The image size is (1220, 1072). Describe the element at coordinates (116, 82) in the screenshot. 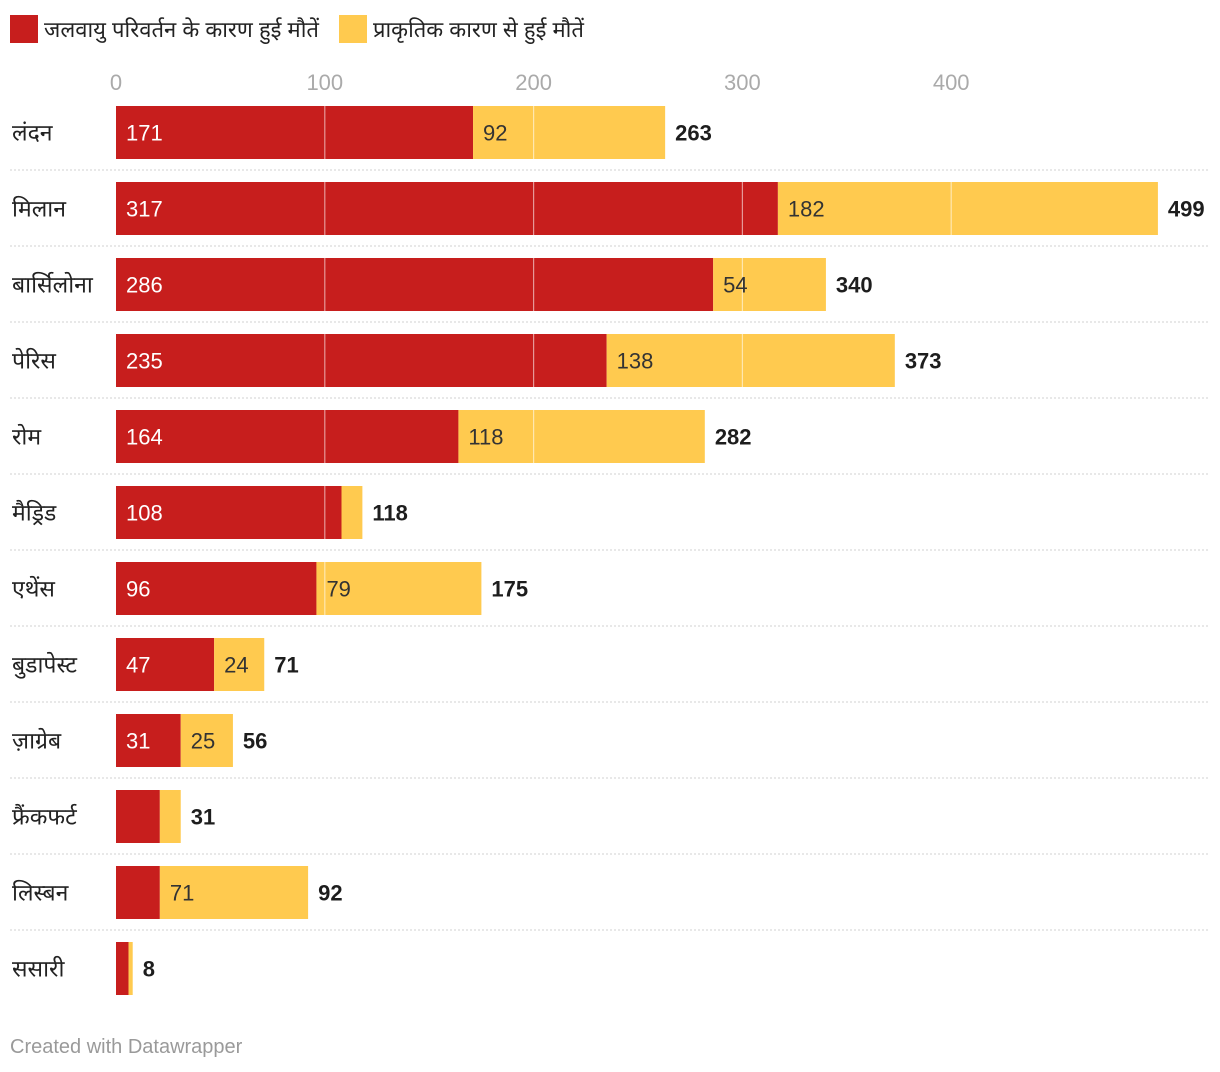

I see `x-tick-label: 0` at that location.